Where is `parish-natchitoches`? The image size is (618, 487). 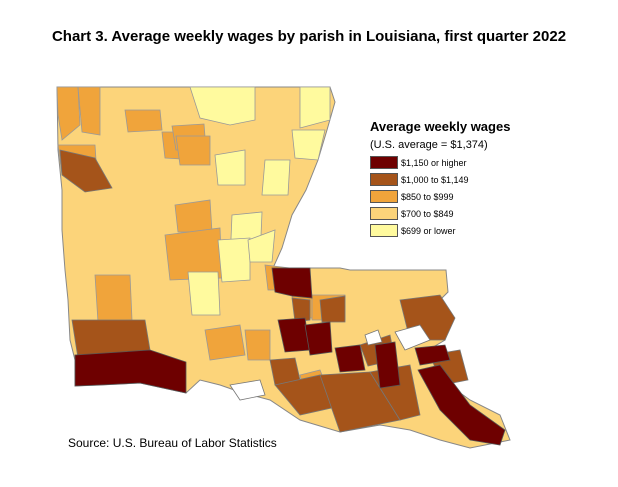 parish-natchitoches is located at coordinates (193, 216).